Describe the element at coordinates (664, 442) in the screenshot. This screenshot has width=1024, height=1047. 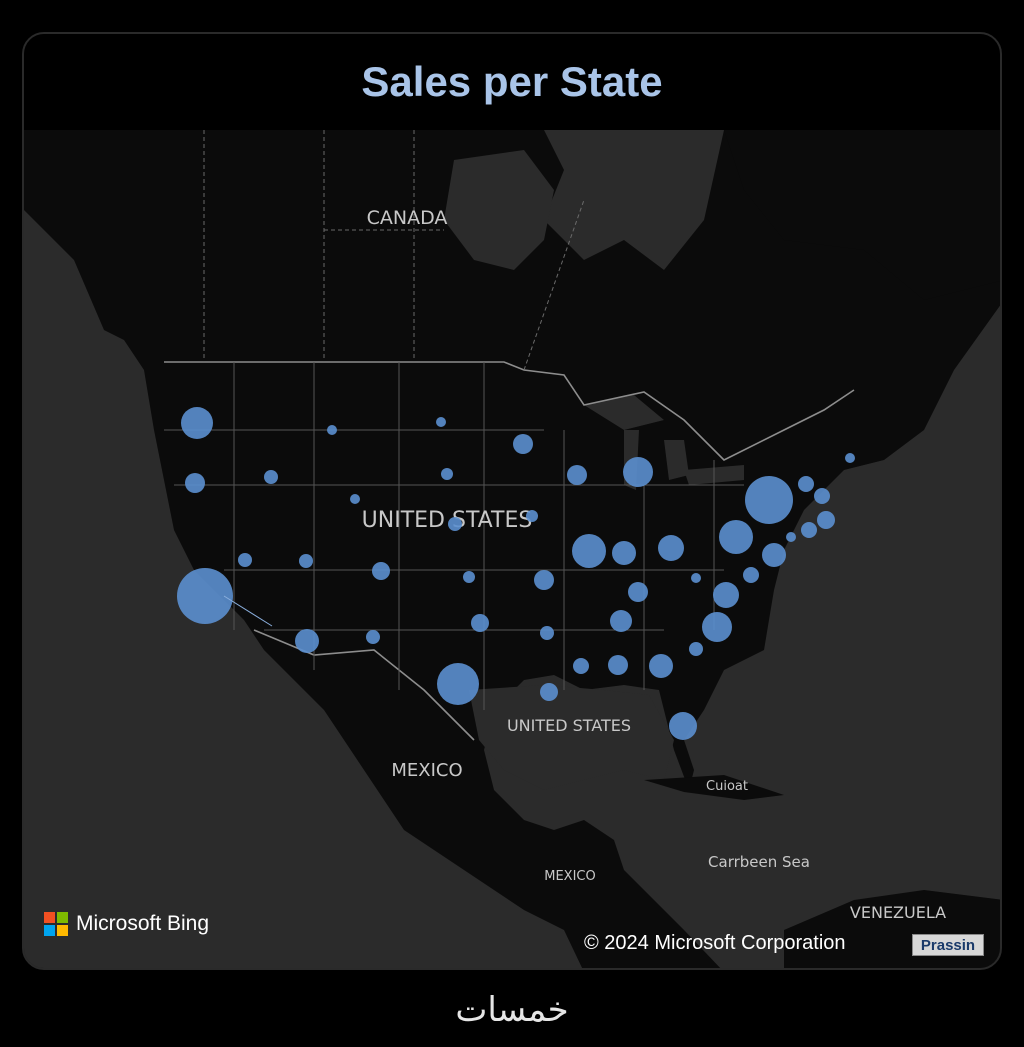
I see `great-lakes` at that location.